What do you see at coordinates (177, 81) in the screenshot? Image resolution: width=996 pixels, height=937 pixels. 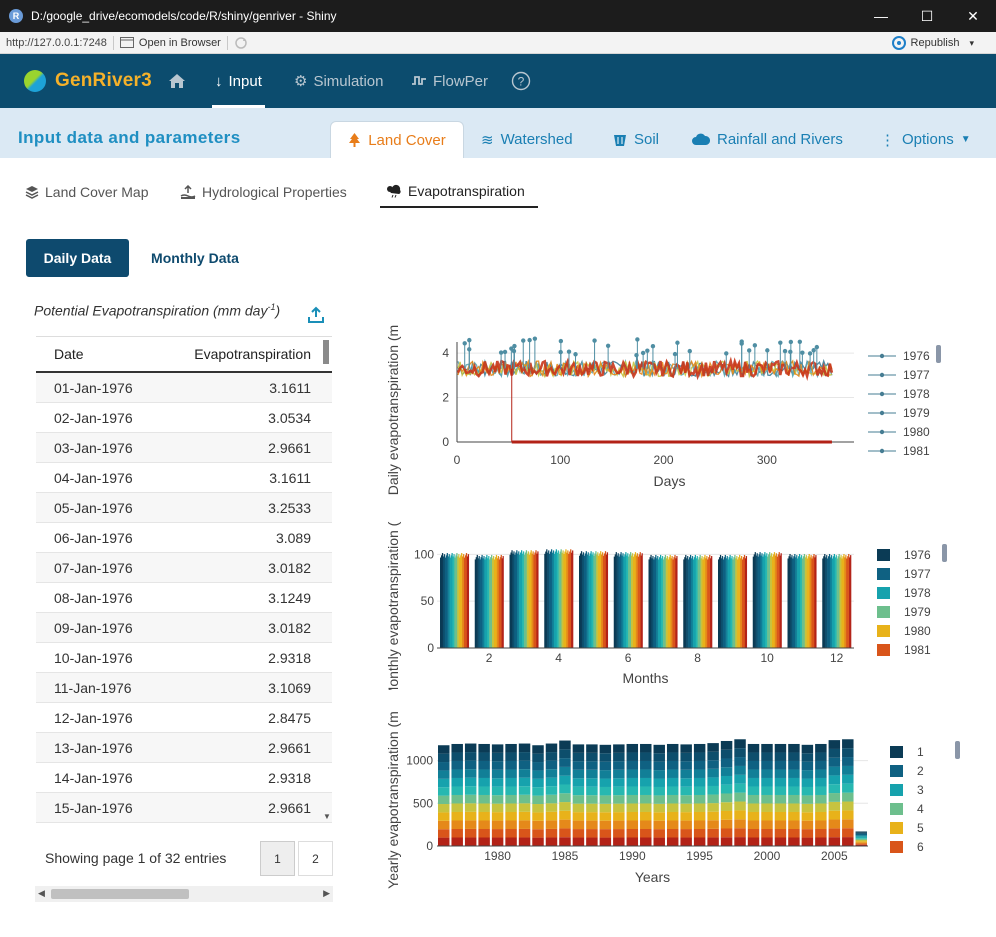 I see `home-button` at bounding box center [177, 81].